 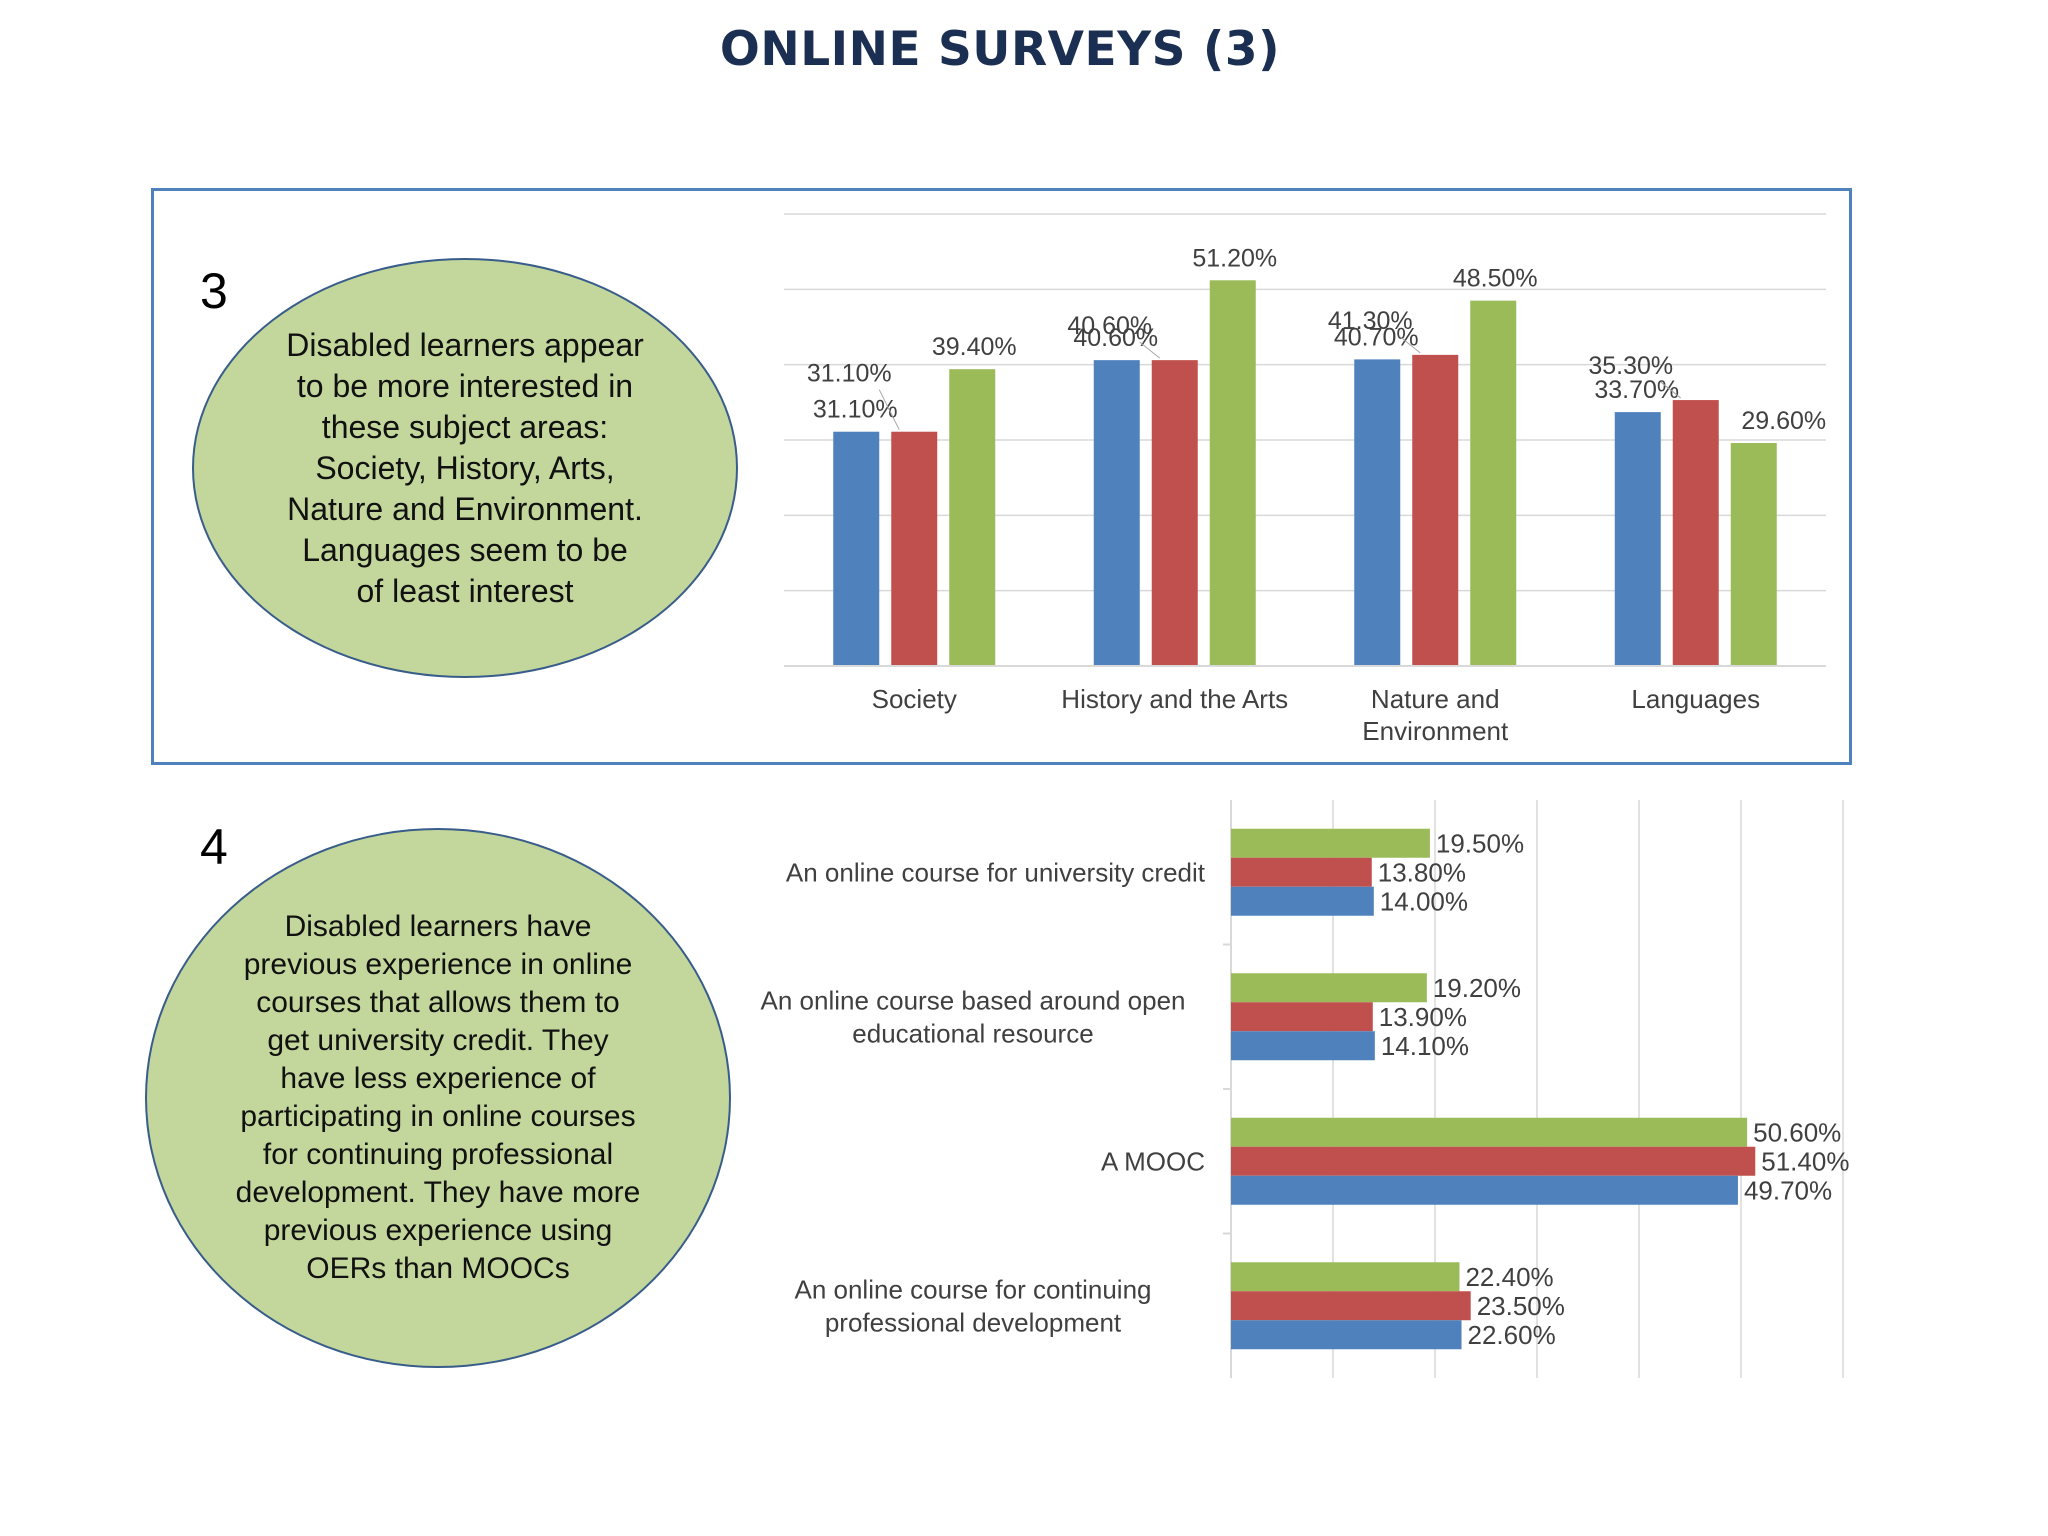 What do you see at coordinates (1153, 1161) in the screenshot?
I see `category-label: A MOOC` at bounding box center [1153, 1161].